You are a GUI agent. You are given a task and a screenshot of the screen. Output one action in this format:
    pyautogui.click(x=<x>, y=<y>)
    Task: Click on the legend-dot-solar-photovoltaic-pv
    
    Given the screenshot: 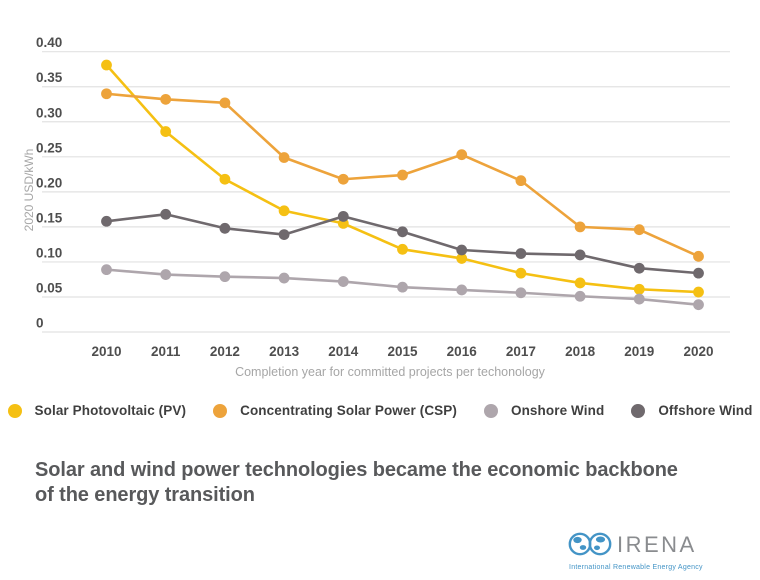 What is the action you would take?
    pyautogui.click(x=14, y=410)
    